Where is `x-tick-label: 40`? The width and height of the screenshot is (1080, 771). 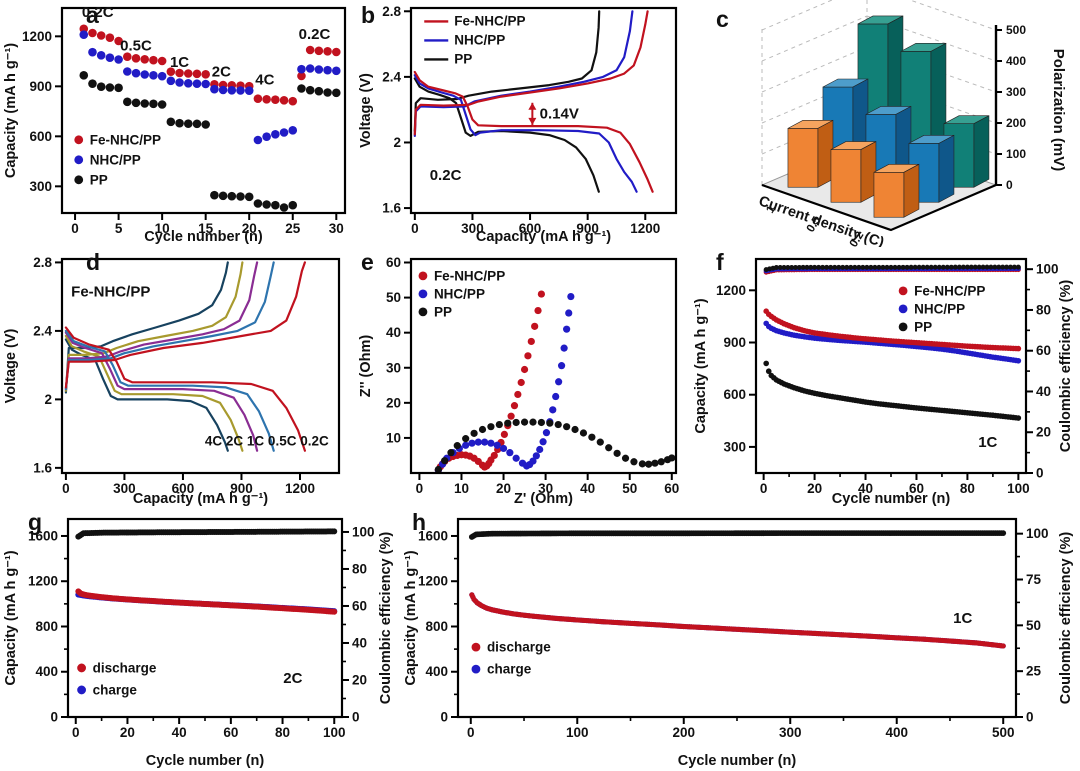 x-tick-label: 40 is located at coordinates (865, 488).